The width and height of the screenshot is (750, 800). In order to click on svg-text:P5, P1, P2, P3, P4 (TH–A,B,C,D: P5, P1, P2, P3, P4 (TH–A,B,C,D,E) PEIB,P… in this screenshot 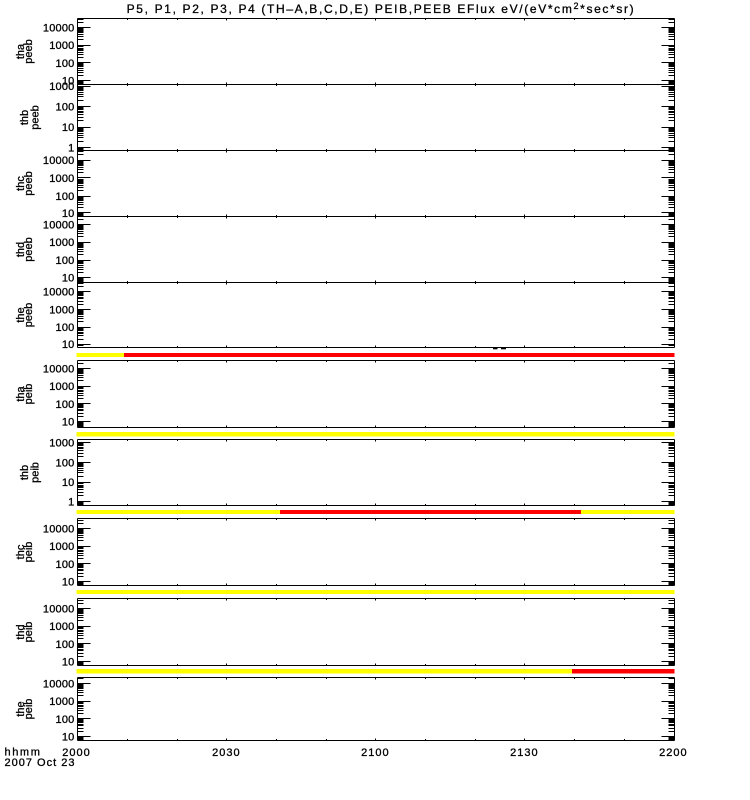, I will do `click(381, 8)`.